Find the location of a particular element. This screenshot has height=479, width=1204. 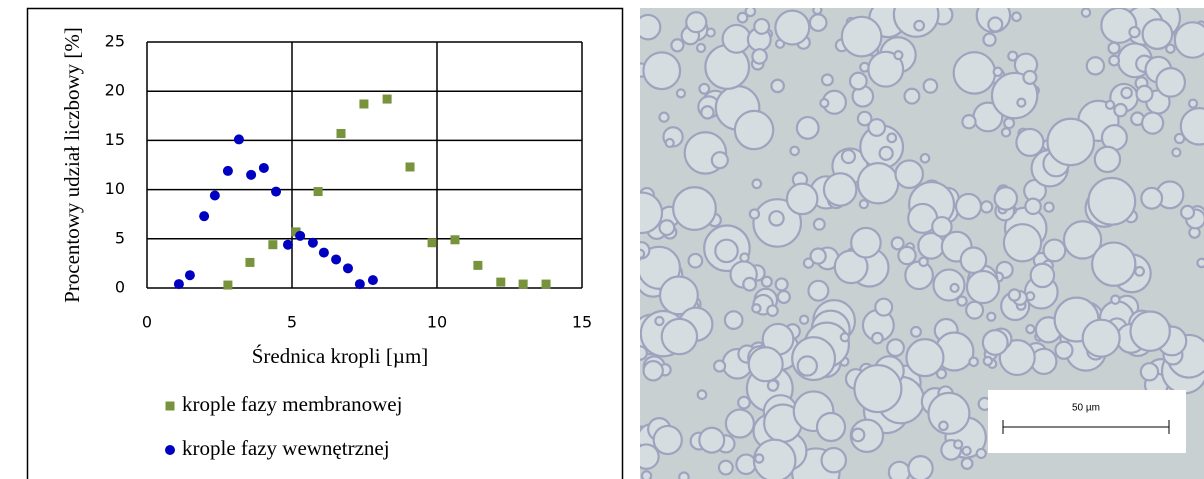

y-tick-label: 15 is located at coordinates (115, 139).